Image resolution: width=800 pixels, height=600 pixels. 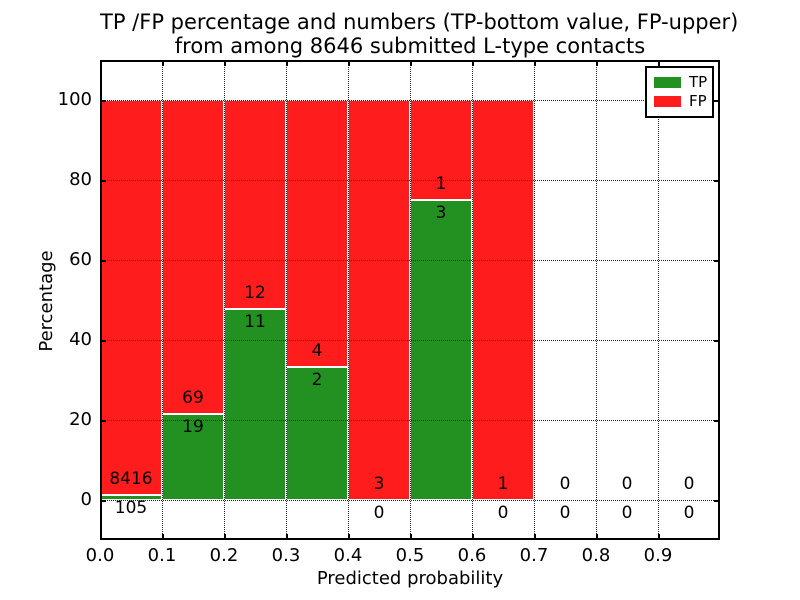 What do you see at coordinates (410, 555) in the screenshot?
I see `x-tick-label: 0.5` at bounding box center [410, 555].